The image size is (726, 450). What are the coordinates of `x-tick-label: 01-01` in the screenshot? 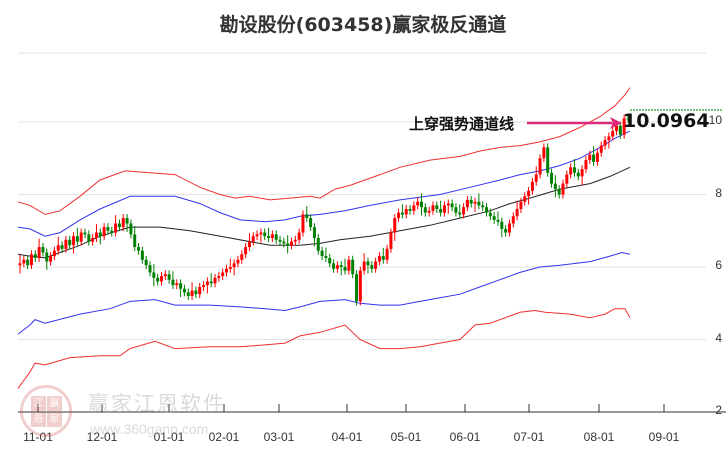 It's located at (169, 437).